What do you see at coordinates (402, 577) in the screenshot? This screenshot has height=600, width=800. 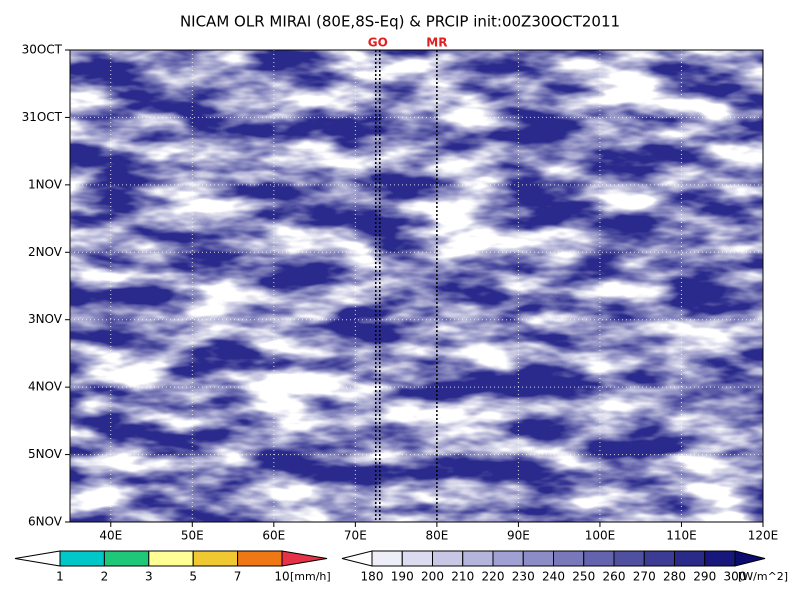 I see `colorbar-label: 190` at bounding box center [402, 577].